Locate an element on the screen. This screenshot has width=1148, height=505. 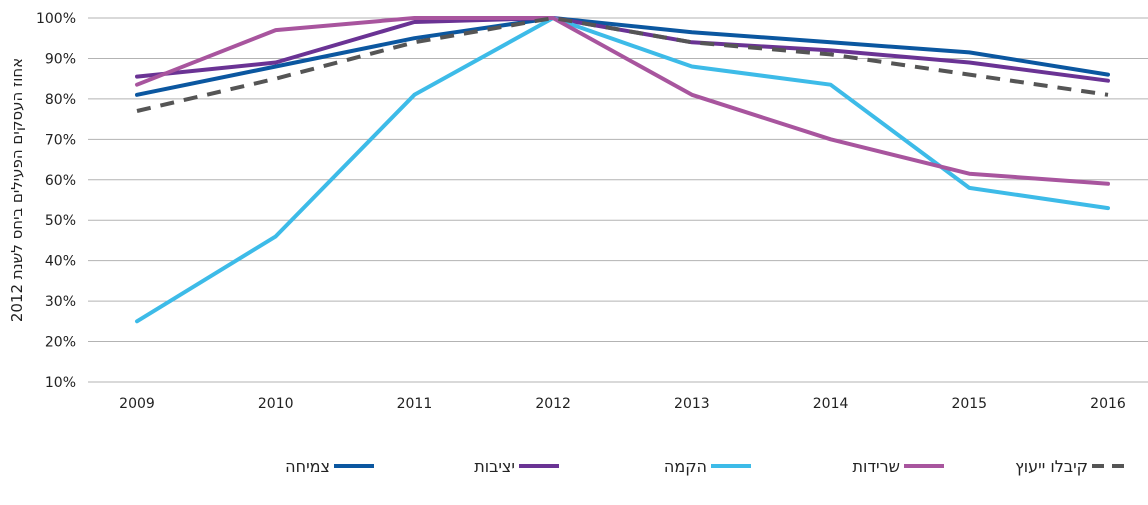
legend-label: שרידות is located at coordinates (876, 466).